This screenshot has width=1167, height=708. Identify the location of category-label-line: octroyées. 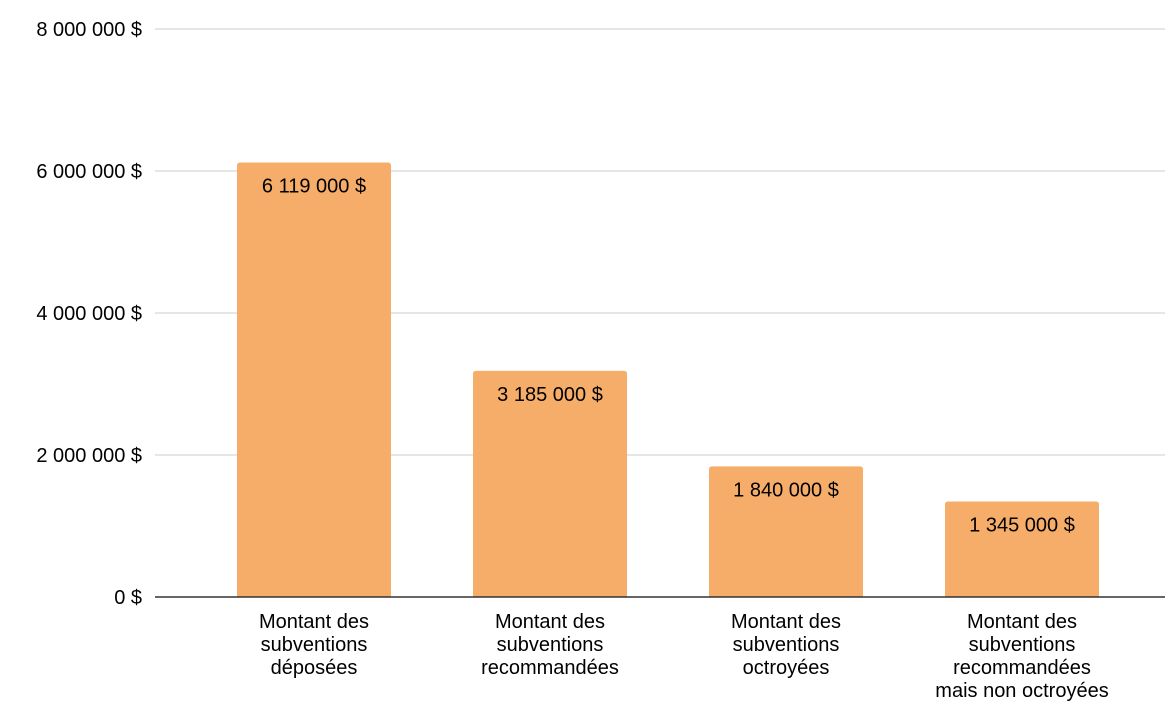
(786, 668).